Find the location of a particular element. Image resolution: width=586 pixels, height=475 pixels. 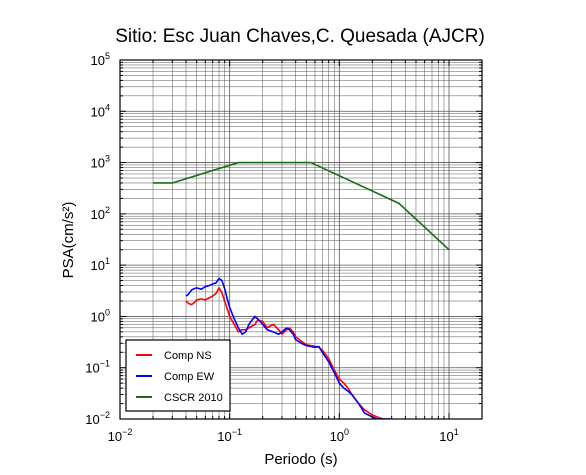

chart-title: Sitio: Esc Juan Chaves,C. Quesada (AJCR) is located at coordinates (300, 36).